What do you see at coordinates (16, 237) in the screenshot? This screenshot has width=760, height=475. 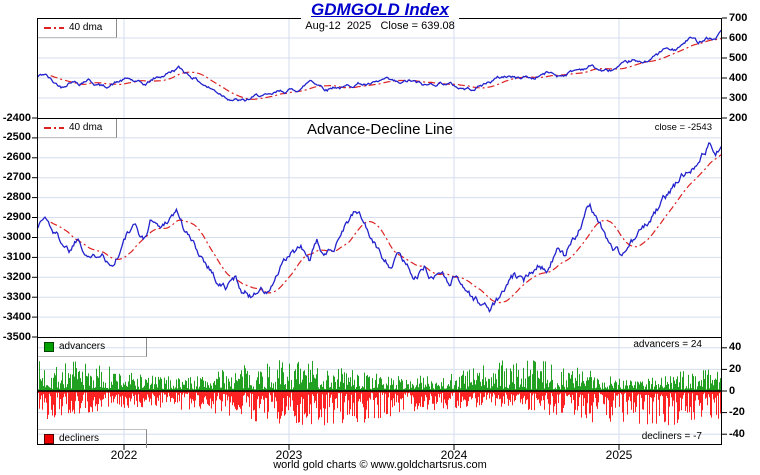 I see `y-tick-label: -3000` at bounding box center [16, 237].